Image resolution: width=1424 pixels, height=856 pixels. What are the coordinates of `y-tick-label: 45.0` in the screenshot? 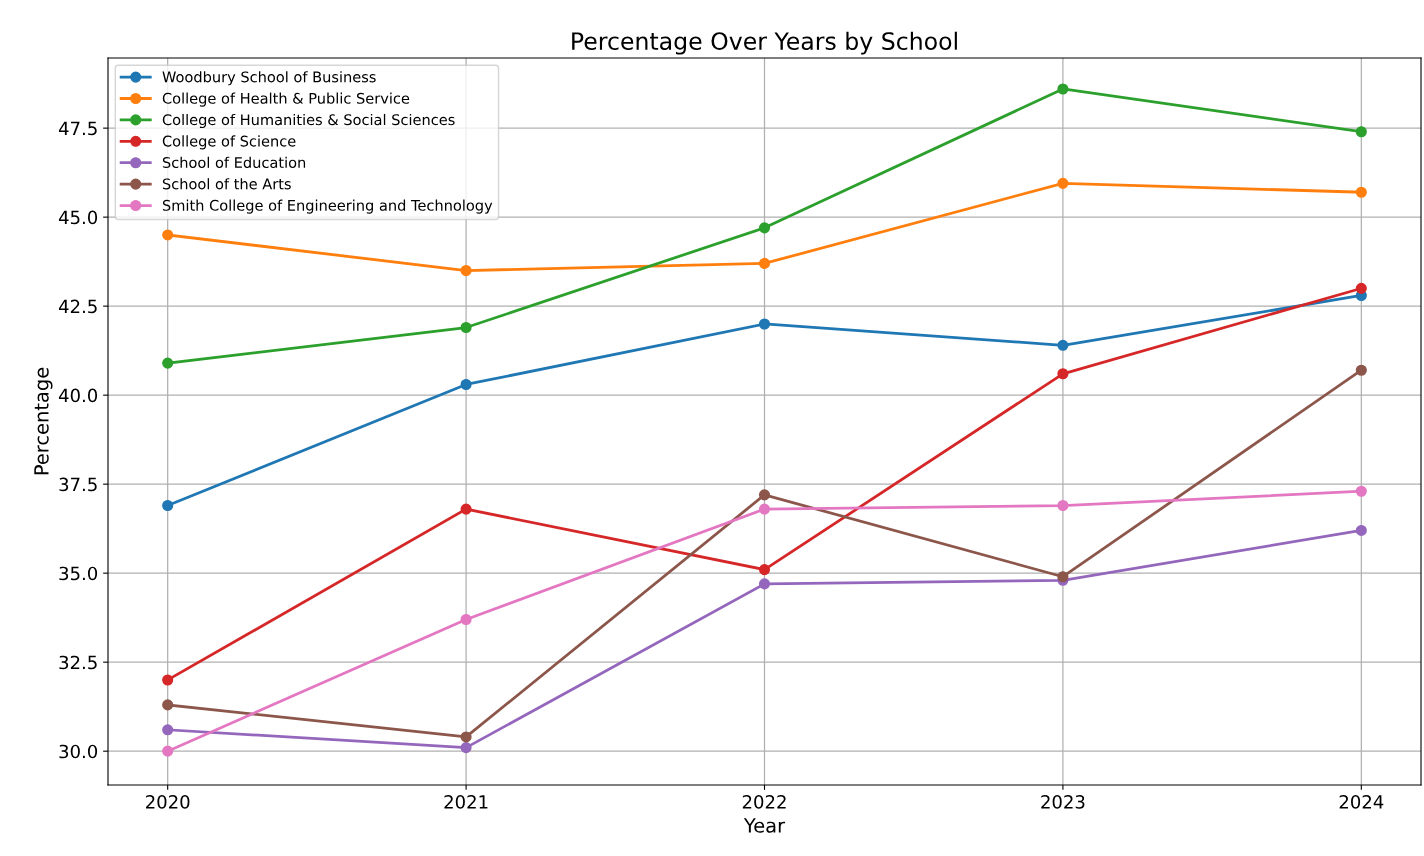 It's located at (78, 217).